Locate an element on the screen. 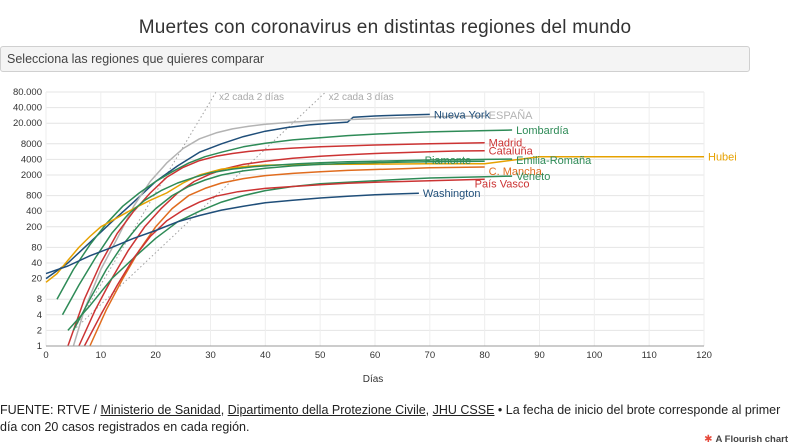 Image resolution: width=800 pixels, height=445 pixels. series-label: Piamonte is located at coordinates (448, 161).